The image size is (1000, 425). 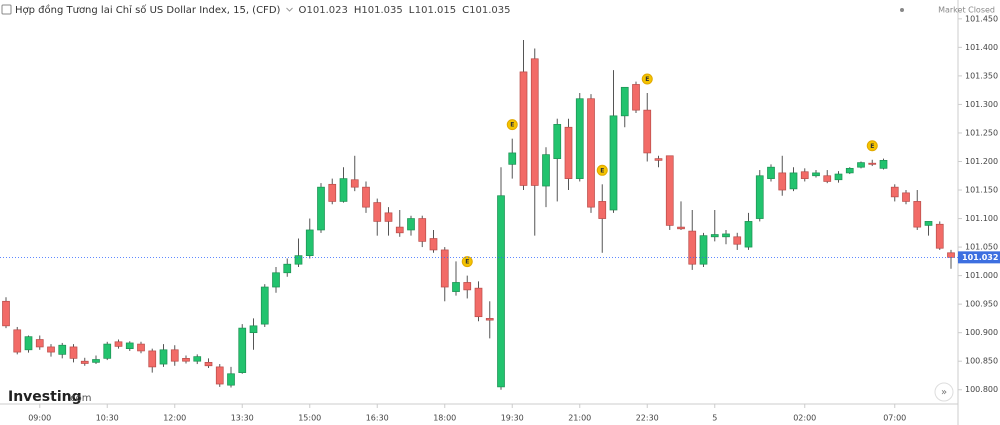 I want to click on y-tick-label: 100.850, so click(x=981, y=361).